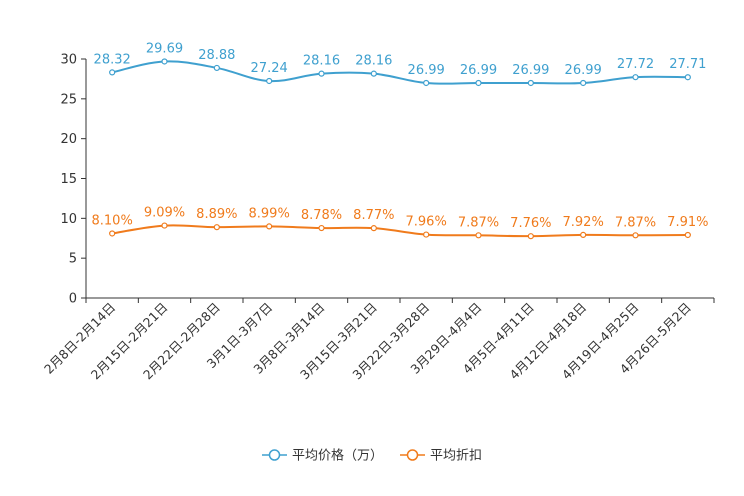  What do you see at coordinates (68, 179) in the screenshot?
I see `y-tick-label: 15` at bounding box center [68, 179].